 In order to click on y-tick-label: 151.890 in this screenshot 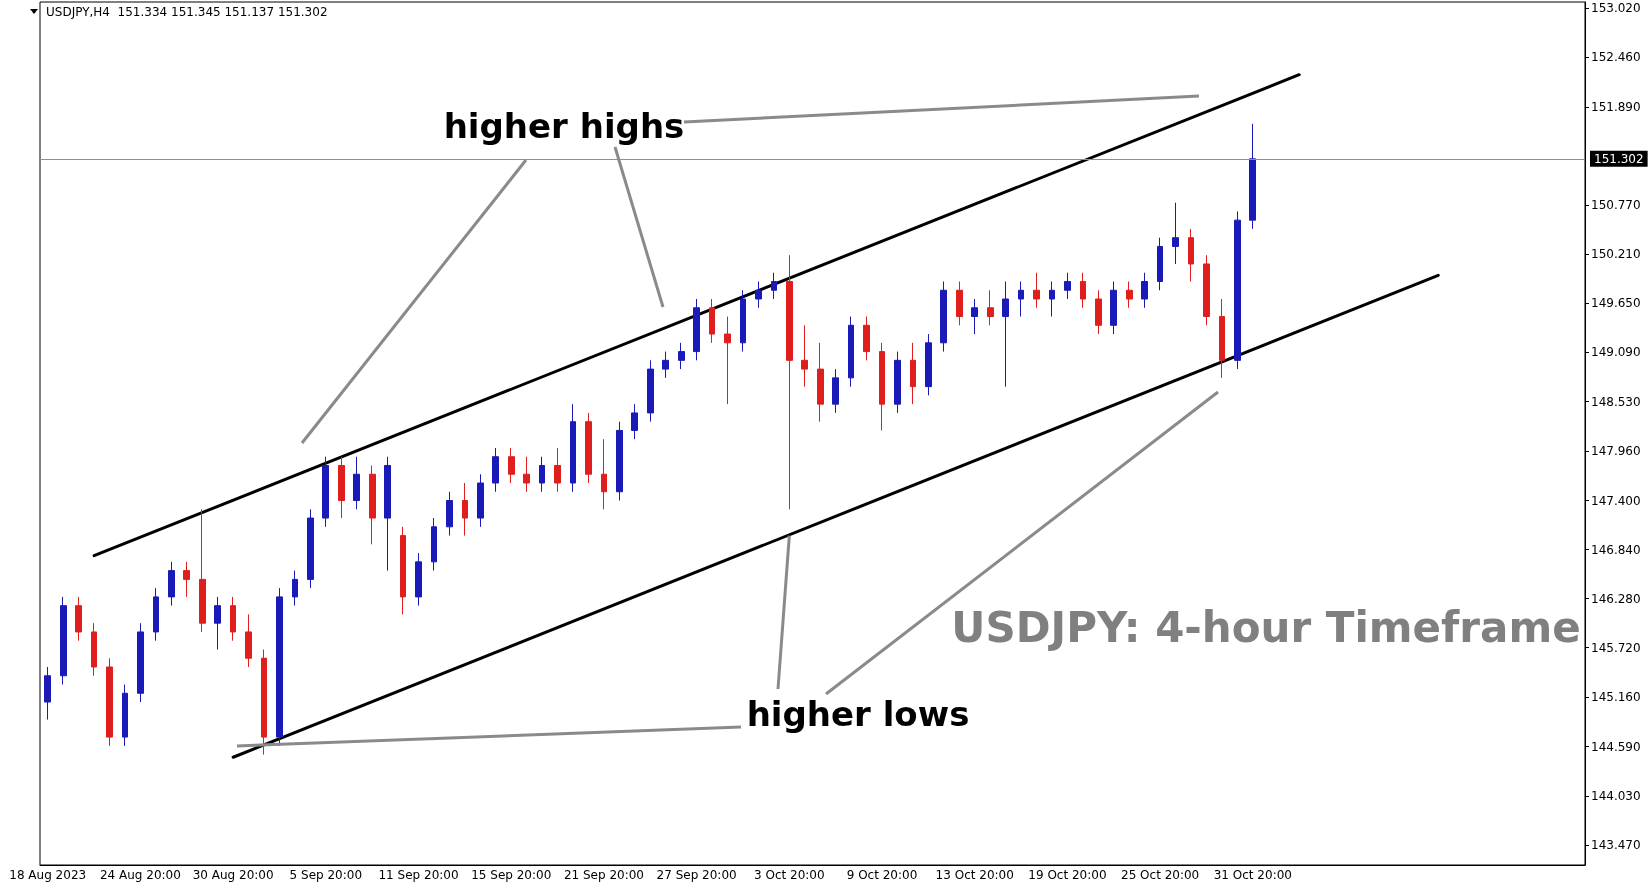, I will do `click(1616, 107)`.